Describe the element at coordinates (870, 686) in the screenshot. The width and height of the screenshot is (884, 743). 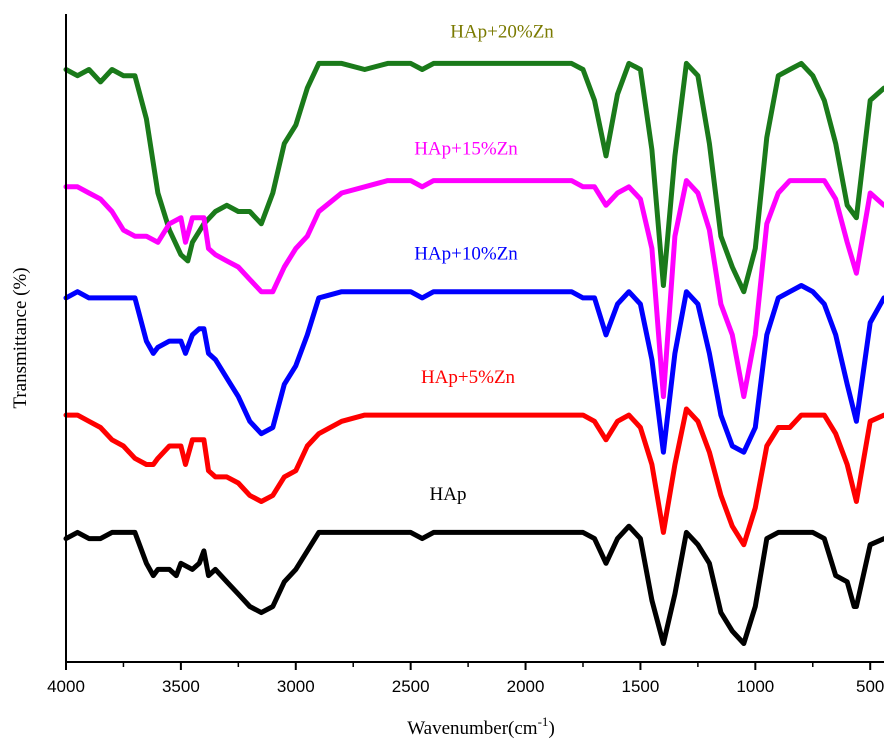
I see `x-tick-label: 500` at that location.